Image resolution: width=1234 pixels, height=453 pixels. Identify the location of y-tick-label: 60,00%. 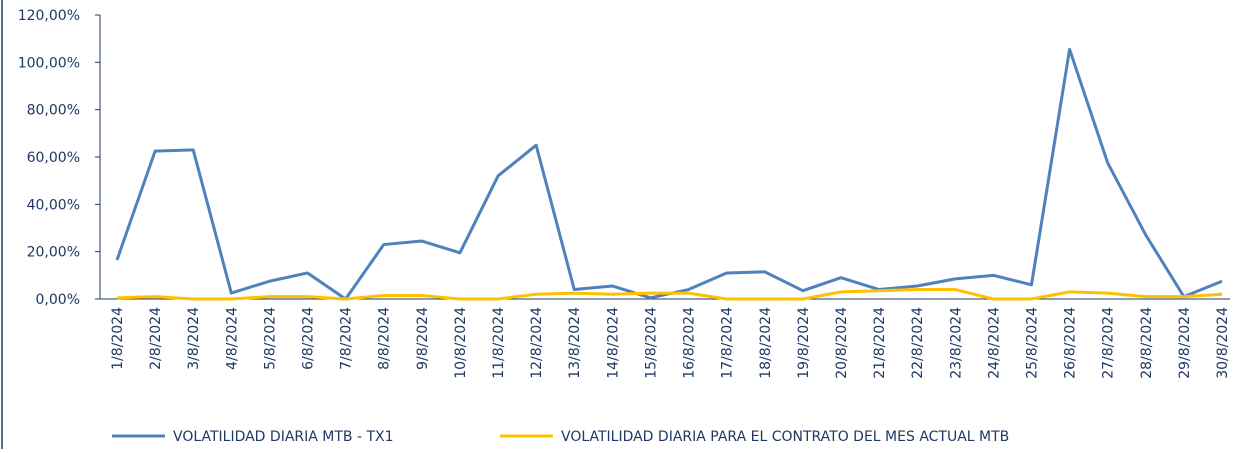
(53, 158).